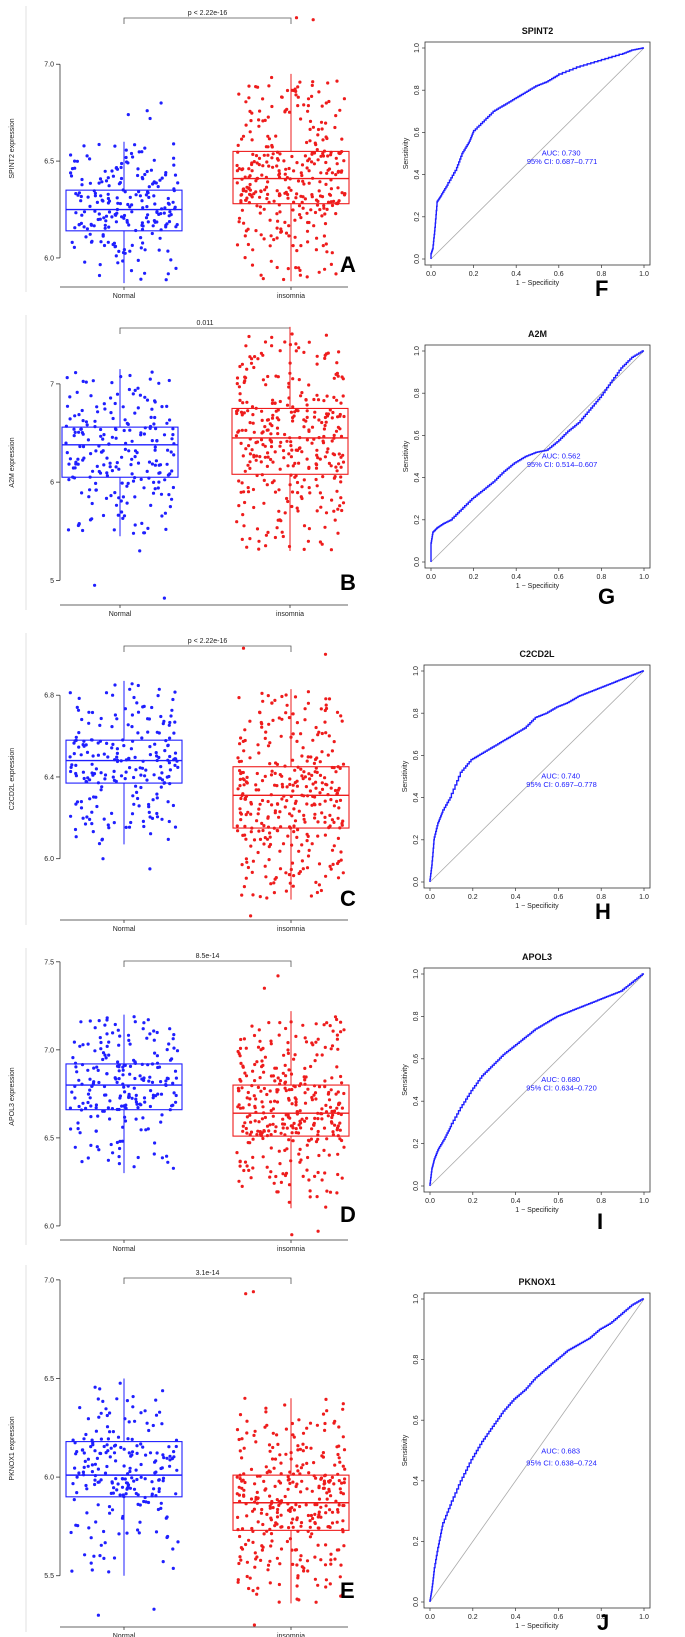 This screenshot has width=685, height=1637. I want to click on normal-outlier, so click(147, 111).